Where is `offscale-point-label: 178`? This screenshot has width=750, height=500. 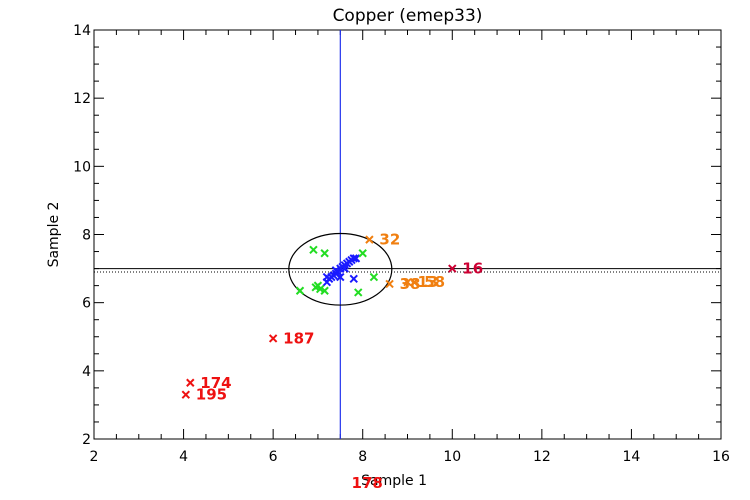 offscale-point-label: 178 is located at coordinates (367, 483).